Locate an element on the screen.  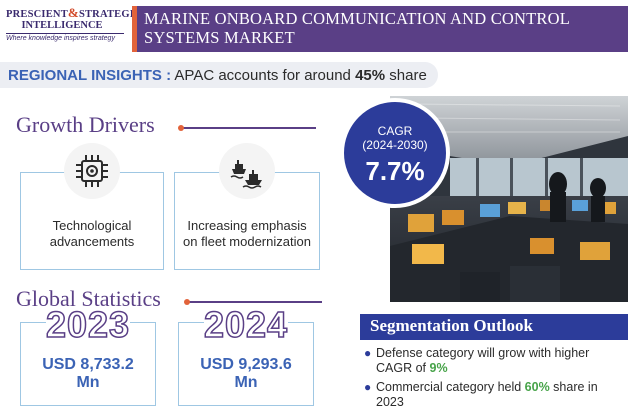
stat-year-mask-2024 is located at coordinates (246, 324).